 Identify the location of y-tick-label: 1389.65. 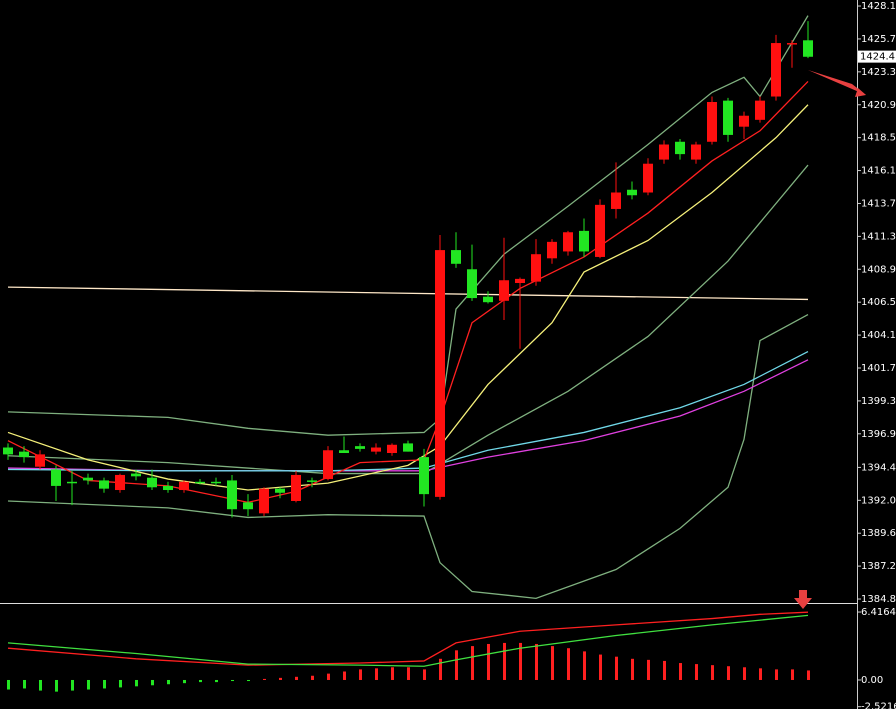
(878, 533).